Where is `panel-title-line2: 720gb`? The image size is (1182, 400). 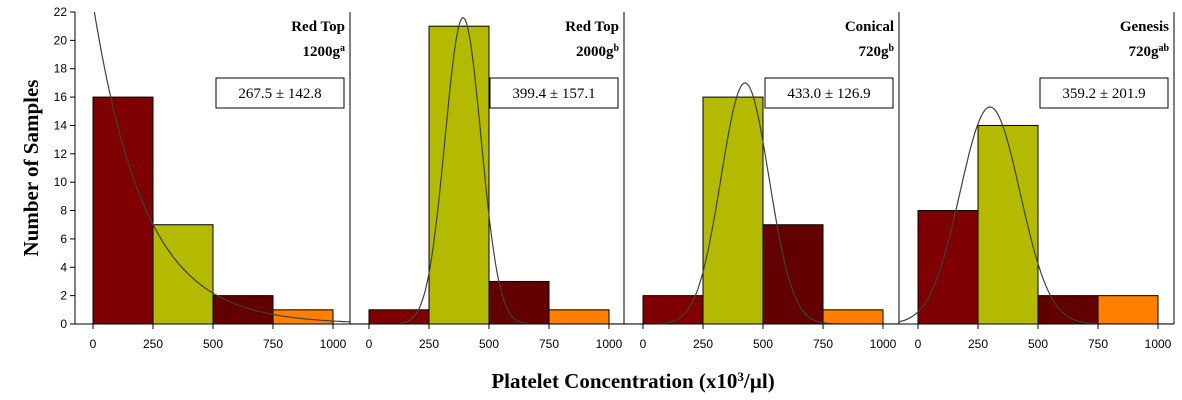
panel-title-line2: 720gb is located at coordinates (876, 52).